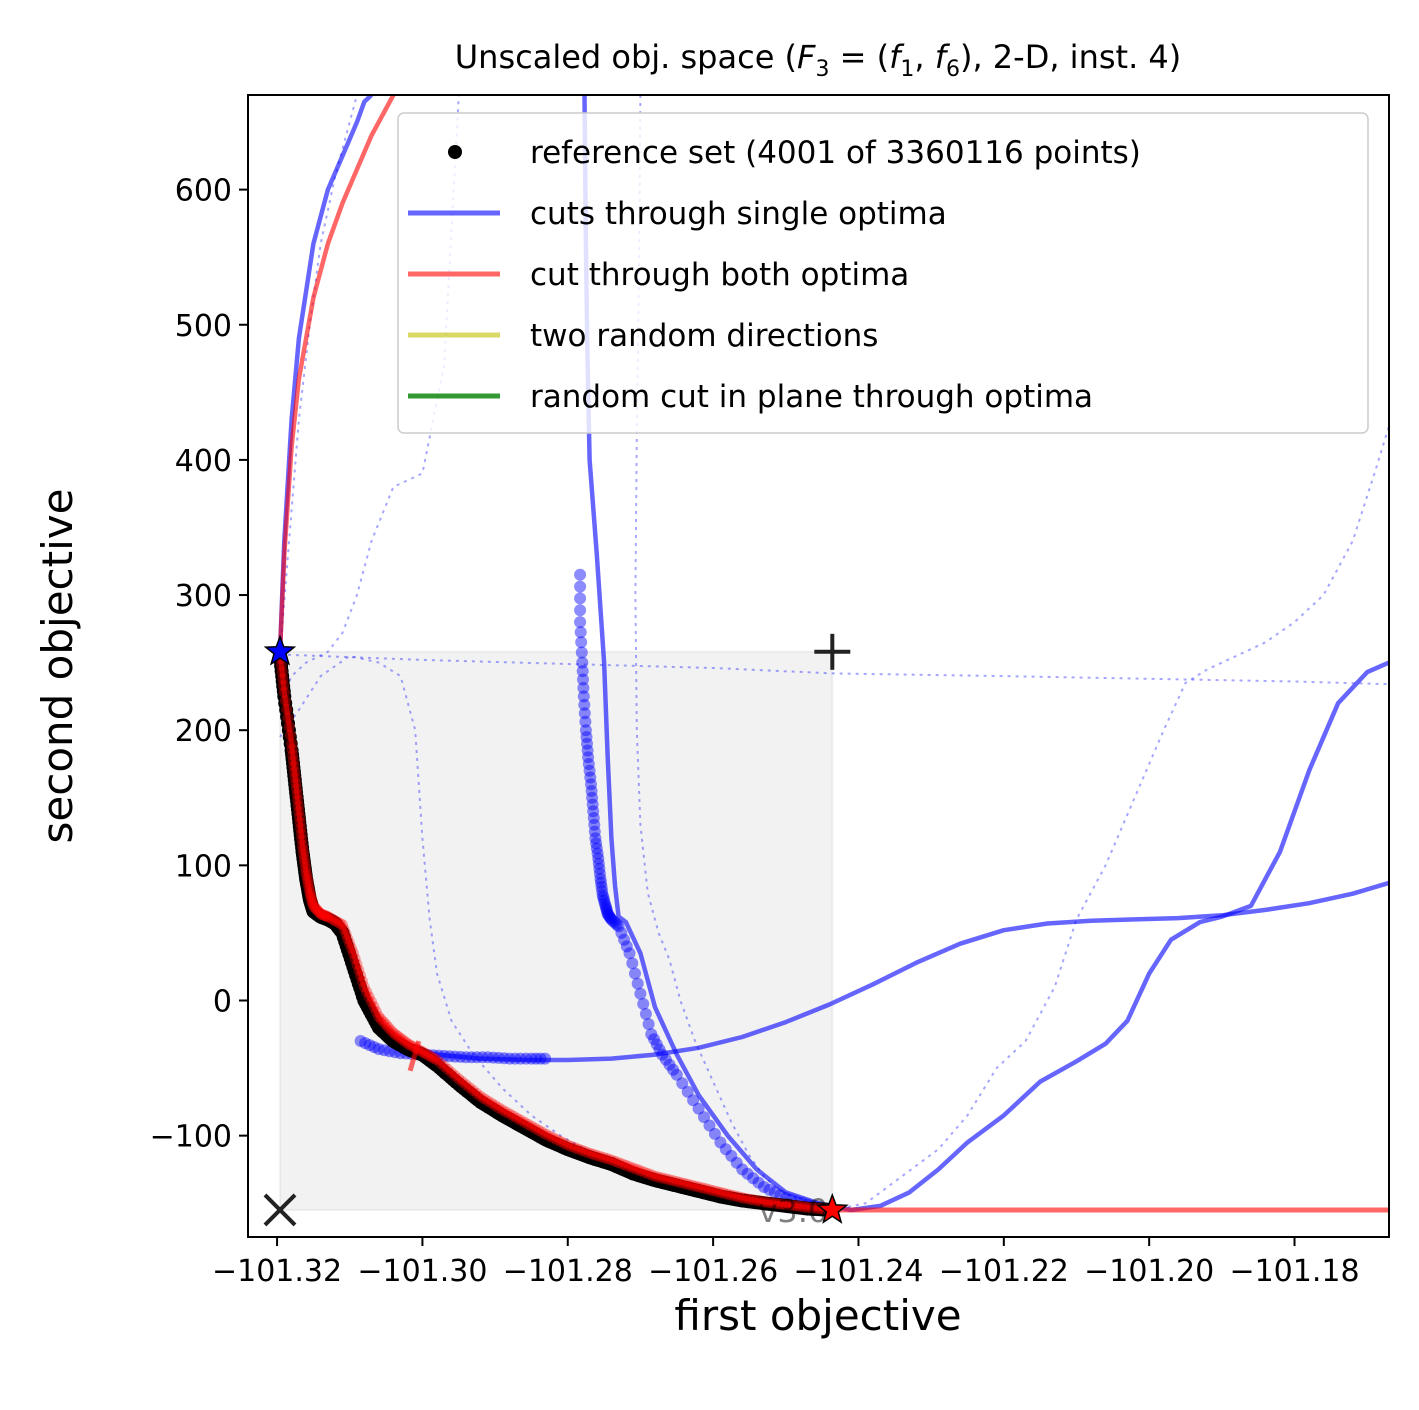  Describe the element at coordinates (1149, 1271) in the screenshot. I see `x-tick-label: −101.20` at that location.